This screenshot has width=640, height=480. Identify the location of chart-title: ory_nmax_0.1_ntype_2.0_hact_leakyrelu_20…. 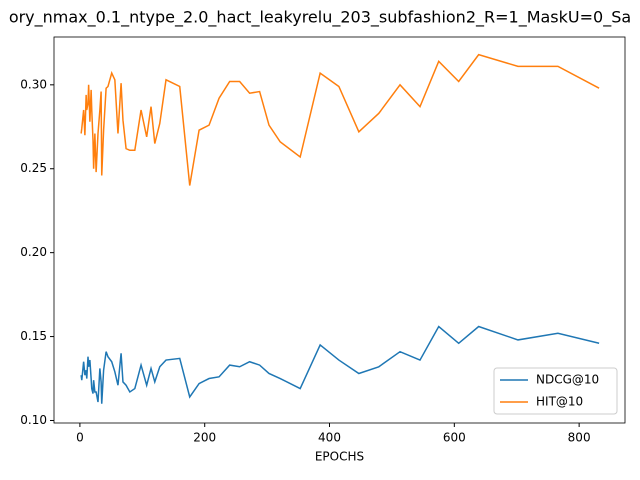
(320, 18).